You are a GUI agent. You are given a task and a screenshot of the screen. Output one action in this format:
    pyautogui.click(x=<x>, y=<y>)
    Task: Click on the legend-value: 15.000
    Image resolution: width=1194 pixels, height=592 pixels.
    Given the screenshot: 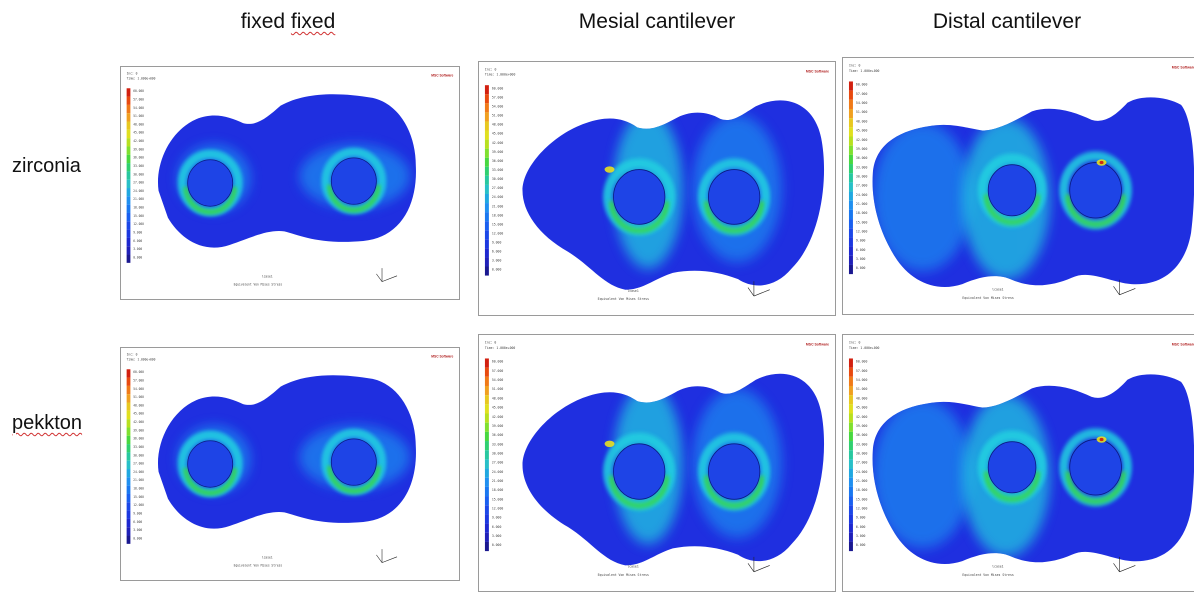 What is the action you would take?
    pyautogui.click(x=861, y=499)
    